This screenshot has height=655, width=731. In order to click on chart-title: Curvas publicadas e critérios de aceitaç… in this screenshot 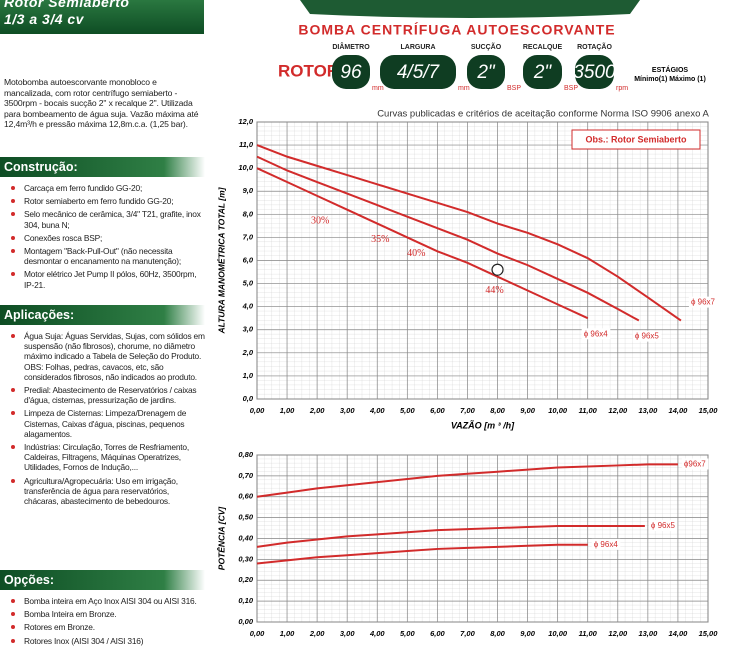, I will do `click(543, 114)`.